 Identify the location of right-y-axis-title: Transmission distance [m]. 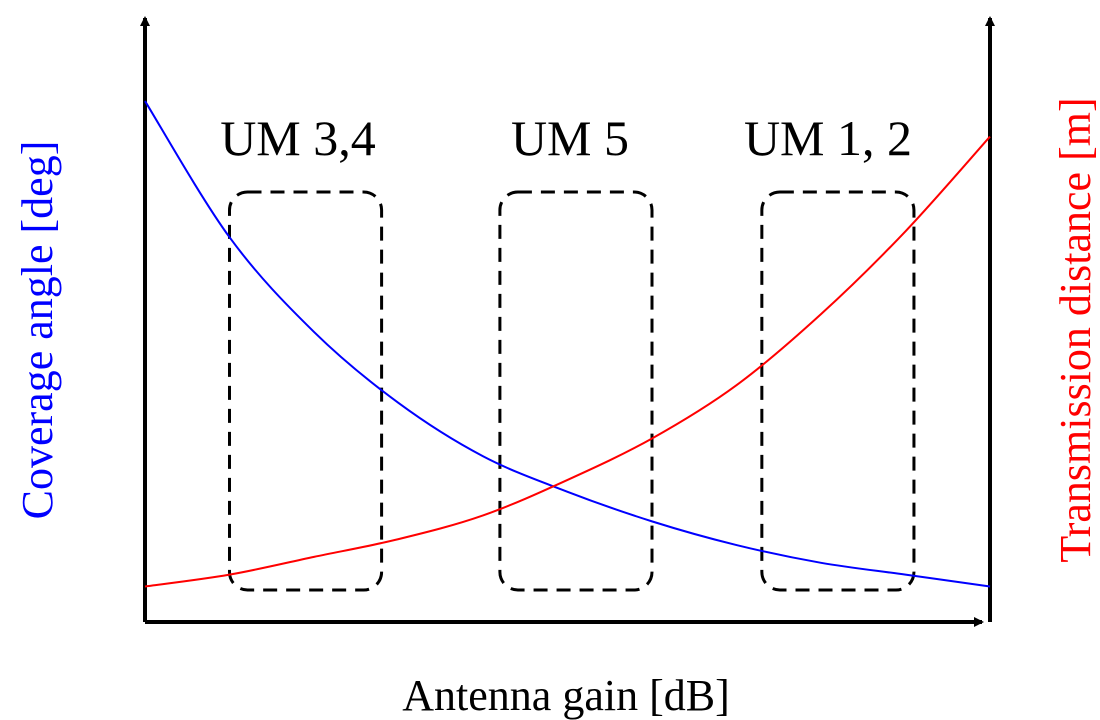
(1075, 329).